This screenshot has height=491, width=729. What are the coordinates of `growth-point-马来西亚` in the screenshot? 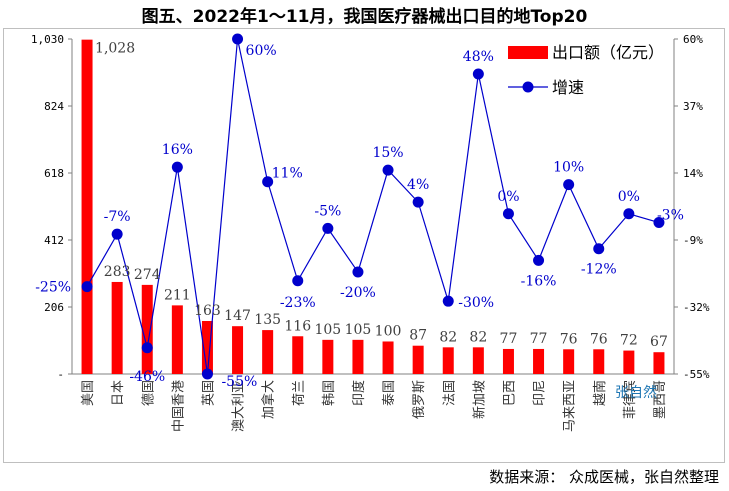 It's located at (569, 185).